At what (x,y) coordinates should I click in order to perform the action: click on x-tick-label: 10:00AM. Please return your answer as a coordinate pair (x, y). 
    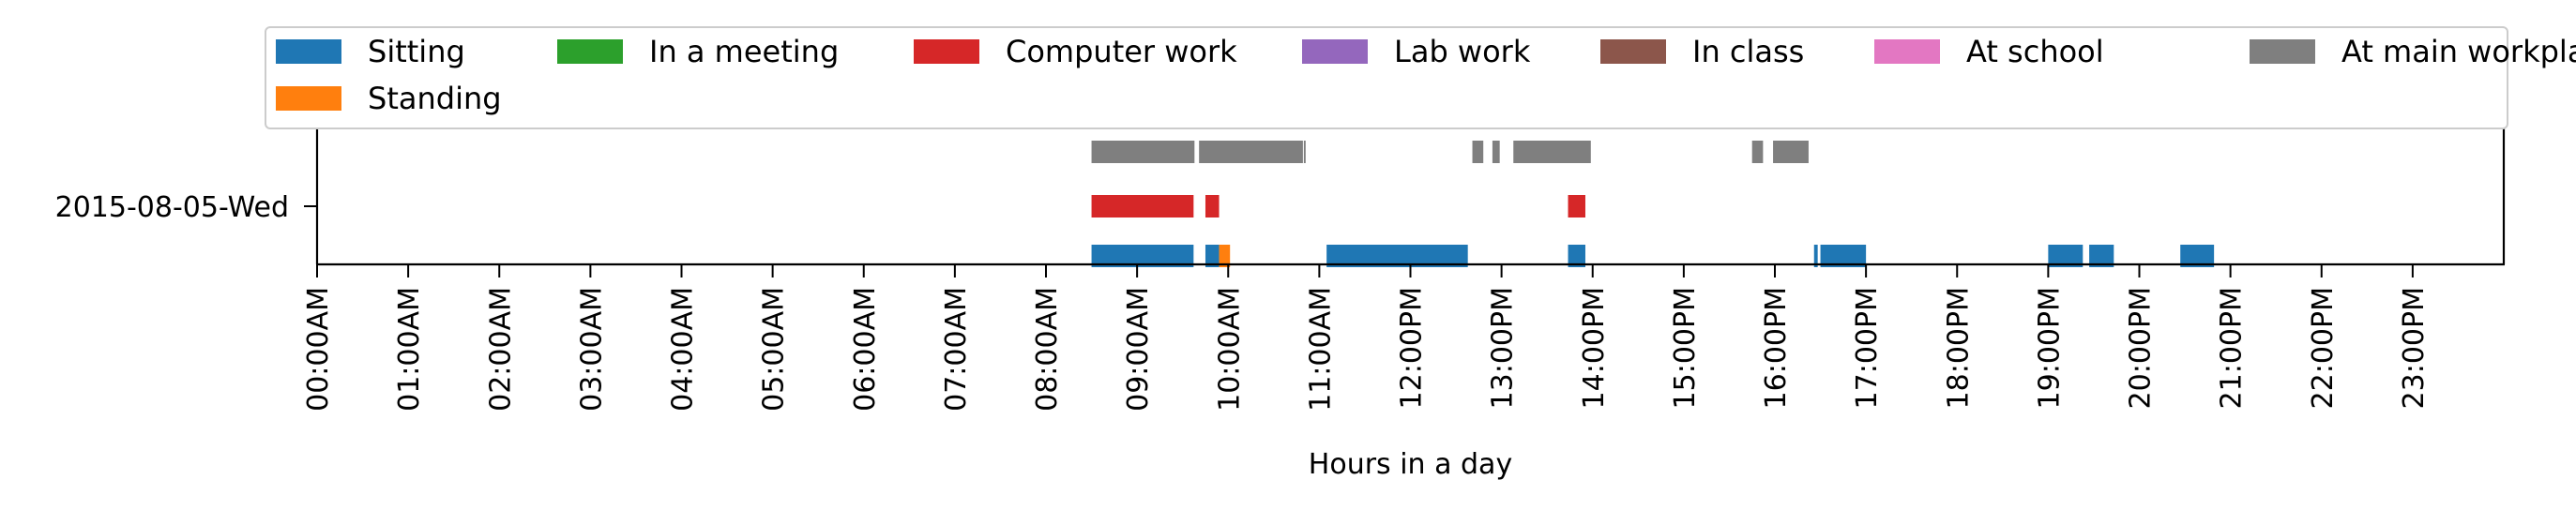
    Looking at the image, I should click on (1229, 349).